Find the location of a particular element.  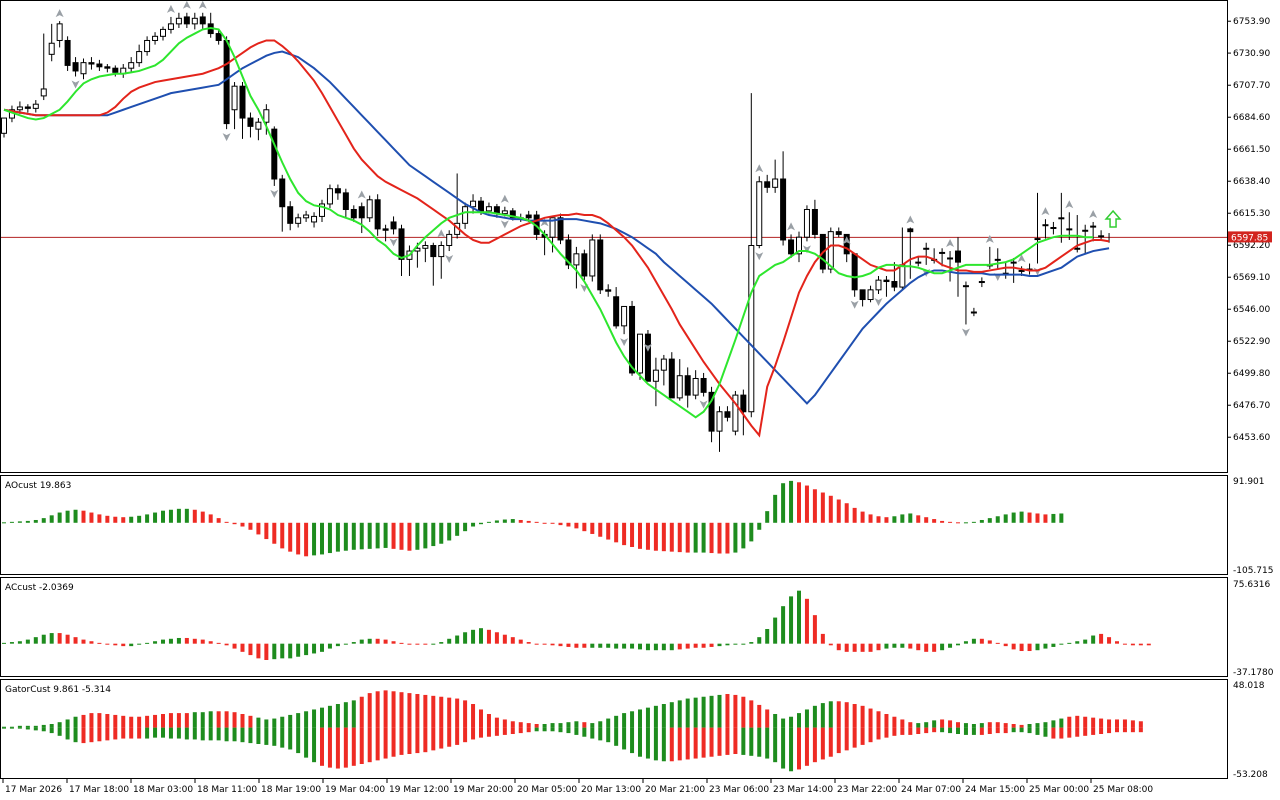

ac-panel: ACcust -2.0369 75.6316 -37.1780 is located at coordinates (637, 628).